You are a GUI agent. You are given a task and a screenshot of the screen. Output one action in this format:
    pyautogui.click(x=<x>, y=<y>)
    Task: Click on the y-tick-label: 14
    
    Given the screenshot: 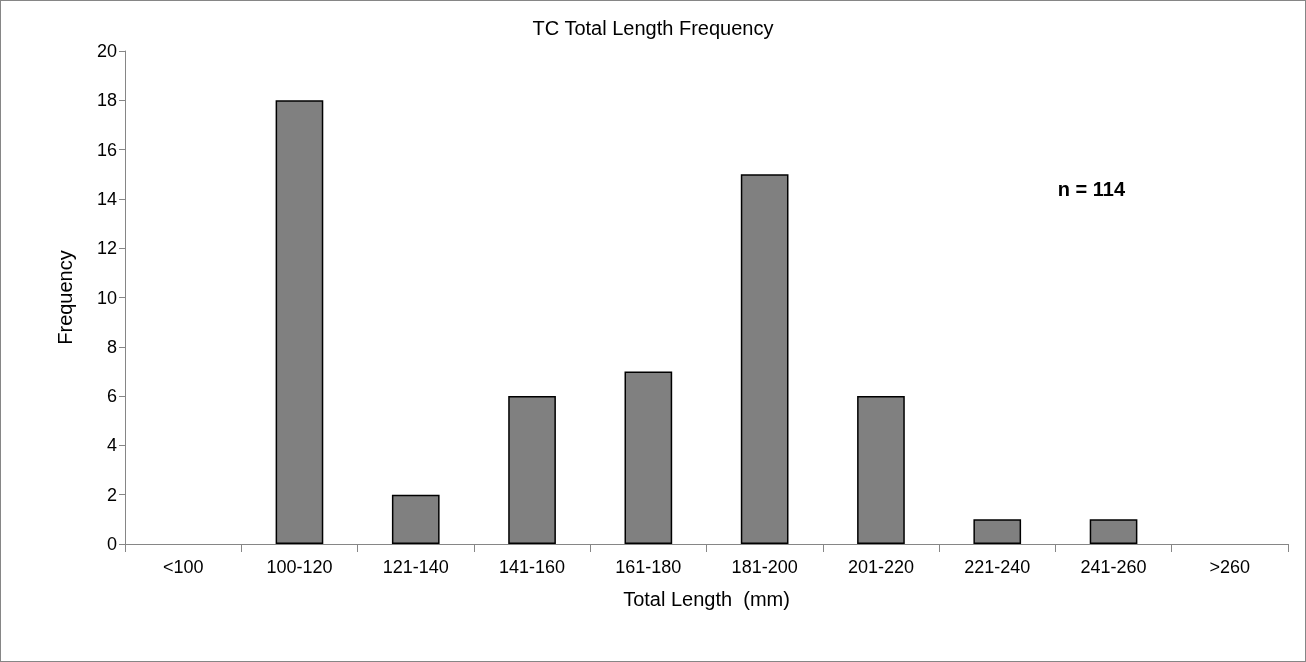 What is the action you would take?
    pyautogui.click(x=106, y=198)
    